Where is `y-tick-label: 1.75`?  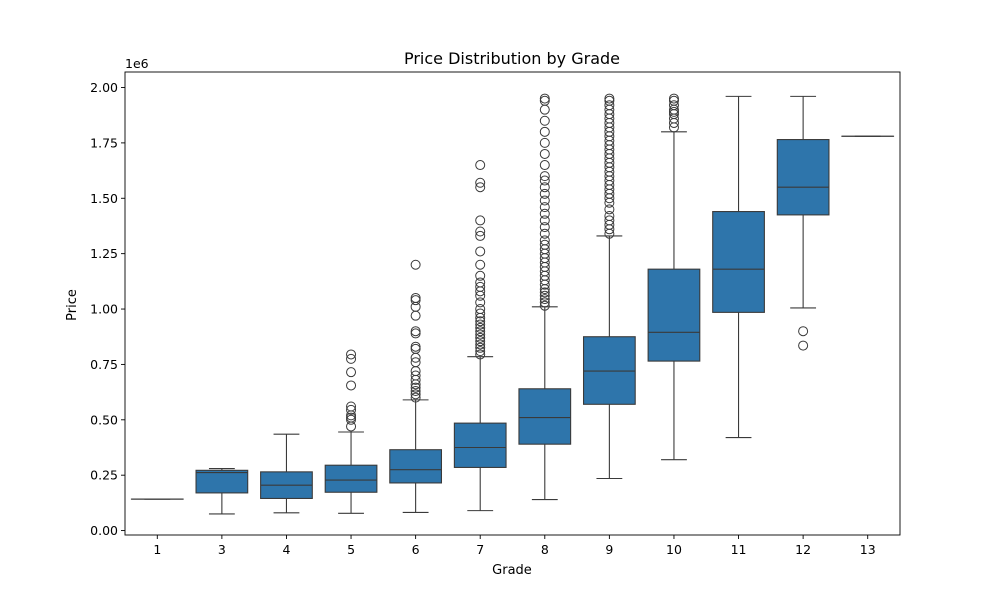 y-tick-label: 1.75 is located at coordinates (104, 142).